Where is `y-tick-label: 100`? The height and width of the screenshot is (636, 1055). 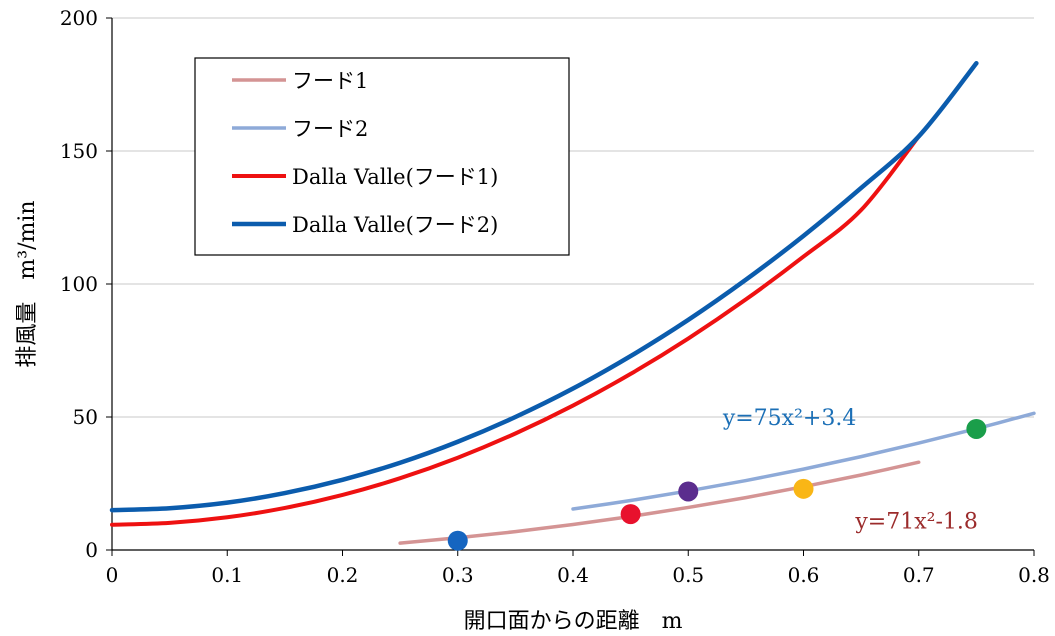
y-tick-label: 100 is located at coordinates (79, 284).